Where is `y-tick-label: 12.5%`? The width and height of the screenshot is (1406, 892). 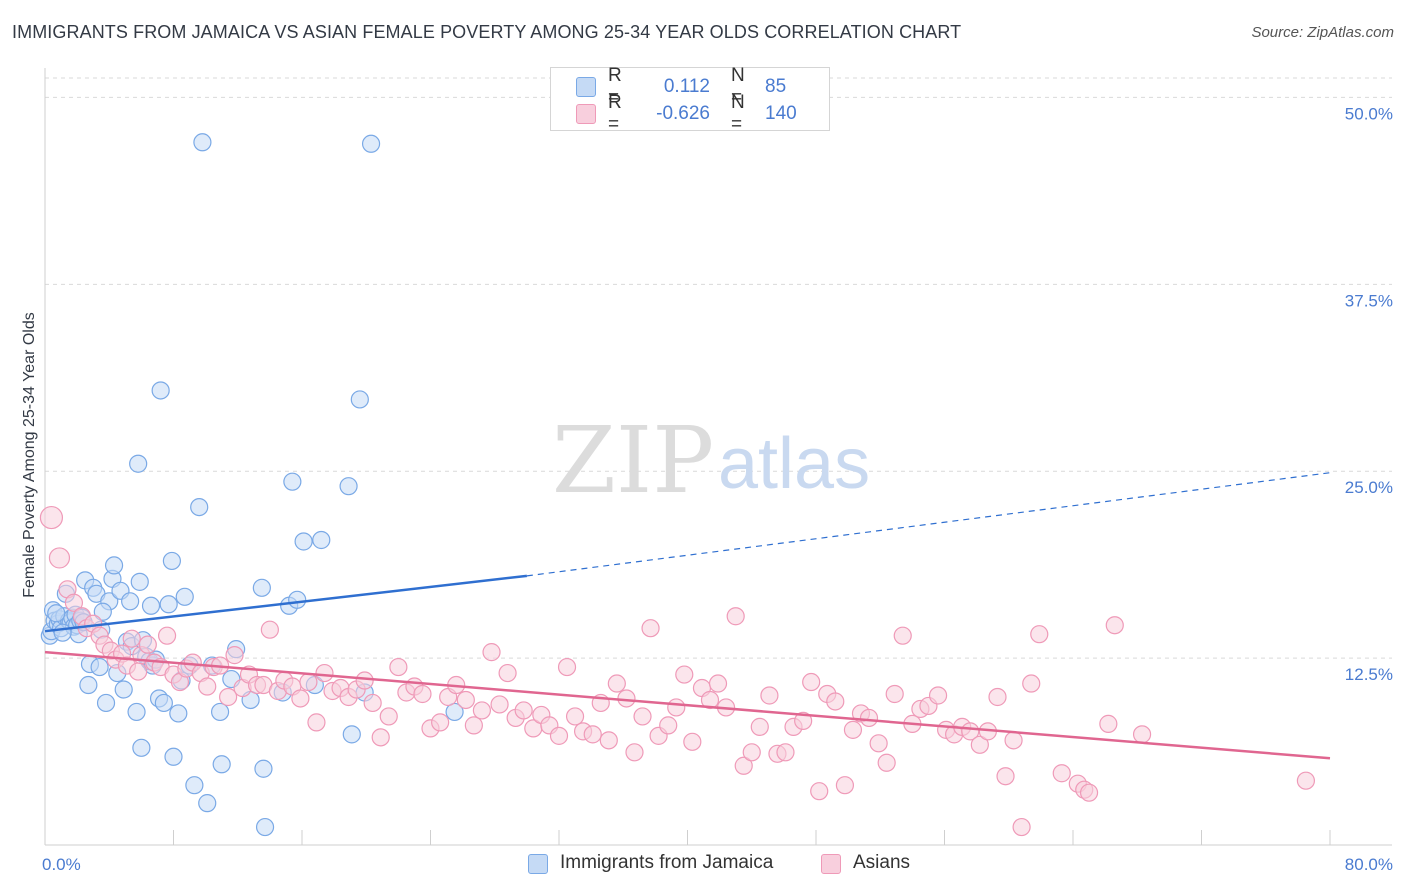 y-tick-label: 12.5% is located at coordinates (1369, 674).